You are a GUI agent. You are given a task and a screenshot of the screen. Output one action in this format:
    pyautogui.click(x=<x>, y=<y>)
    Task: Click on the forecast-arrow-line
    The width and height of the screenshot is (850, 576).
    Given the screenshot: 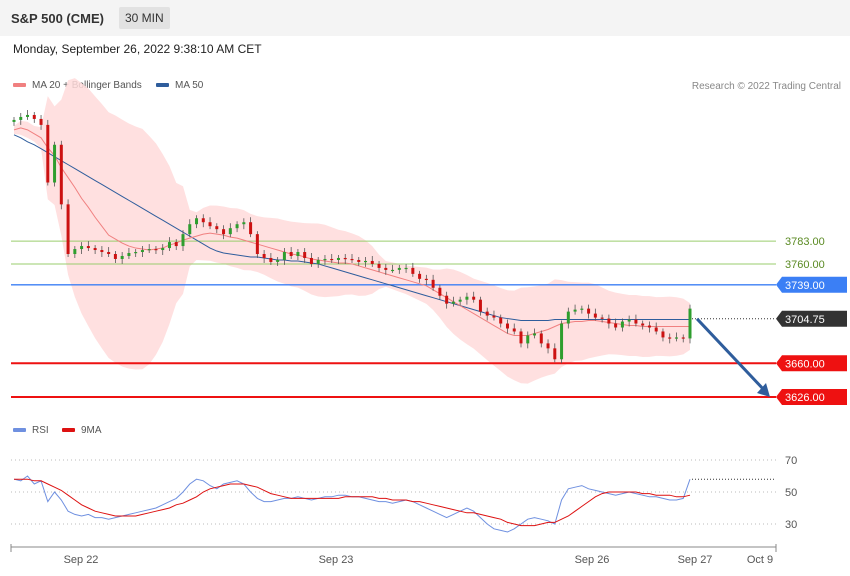 What is the action you would take?
    pyautogui.click(x=731, y=355)
    